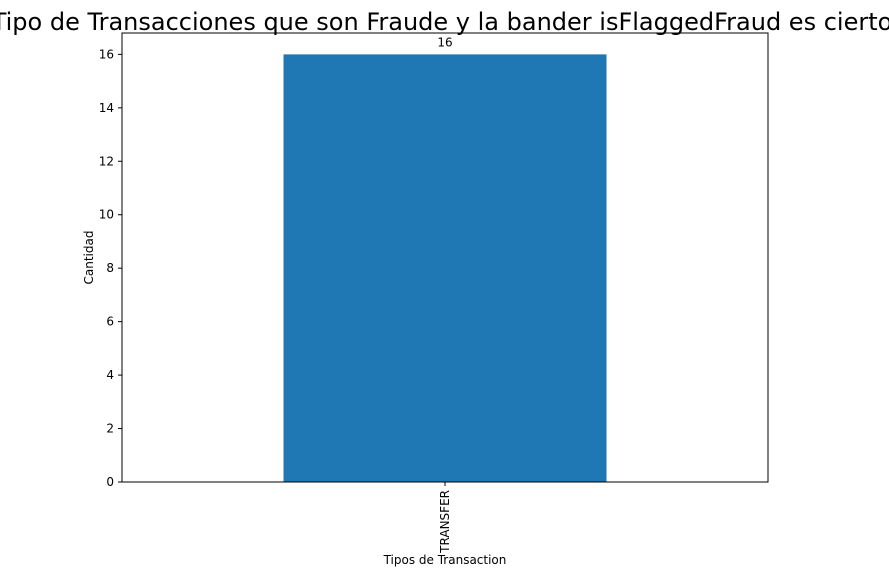 The width and height of the screenshot is (889, 573). Describe the element at coordinates (106, 108) in the screenshot. I see `y-tick-label: 14` at that location.